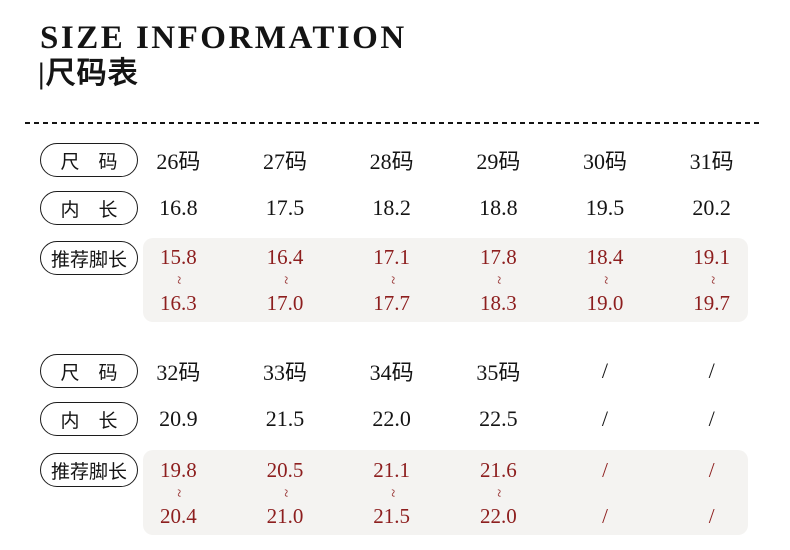 The image size is (790, 550). Describe the element at coordinates (498, 303) in the screenshot. I see `range-to: 18.3` at that location.